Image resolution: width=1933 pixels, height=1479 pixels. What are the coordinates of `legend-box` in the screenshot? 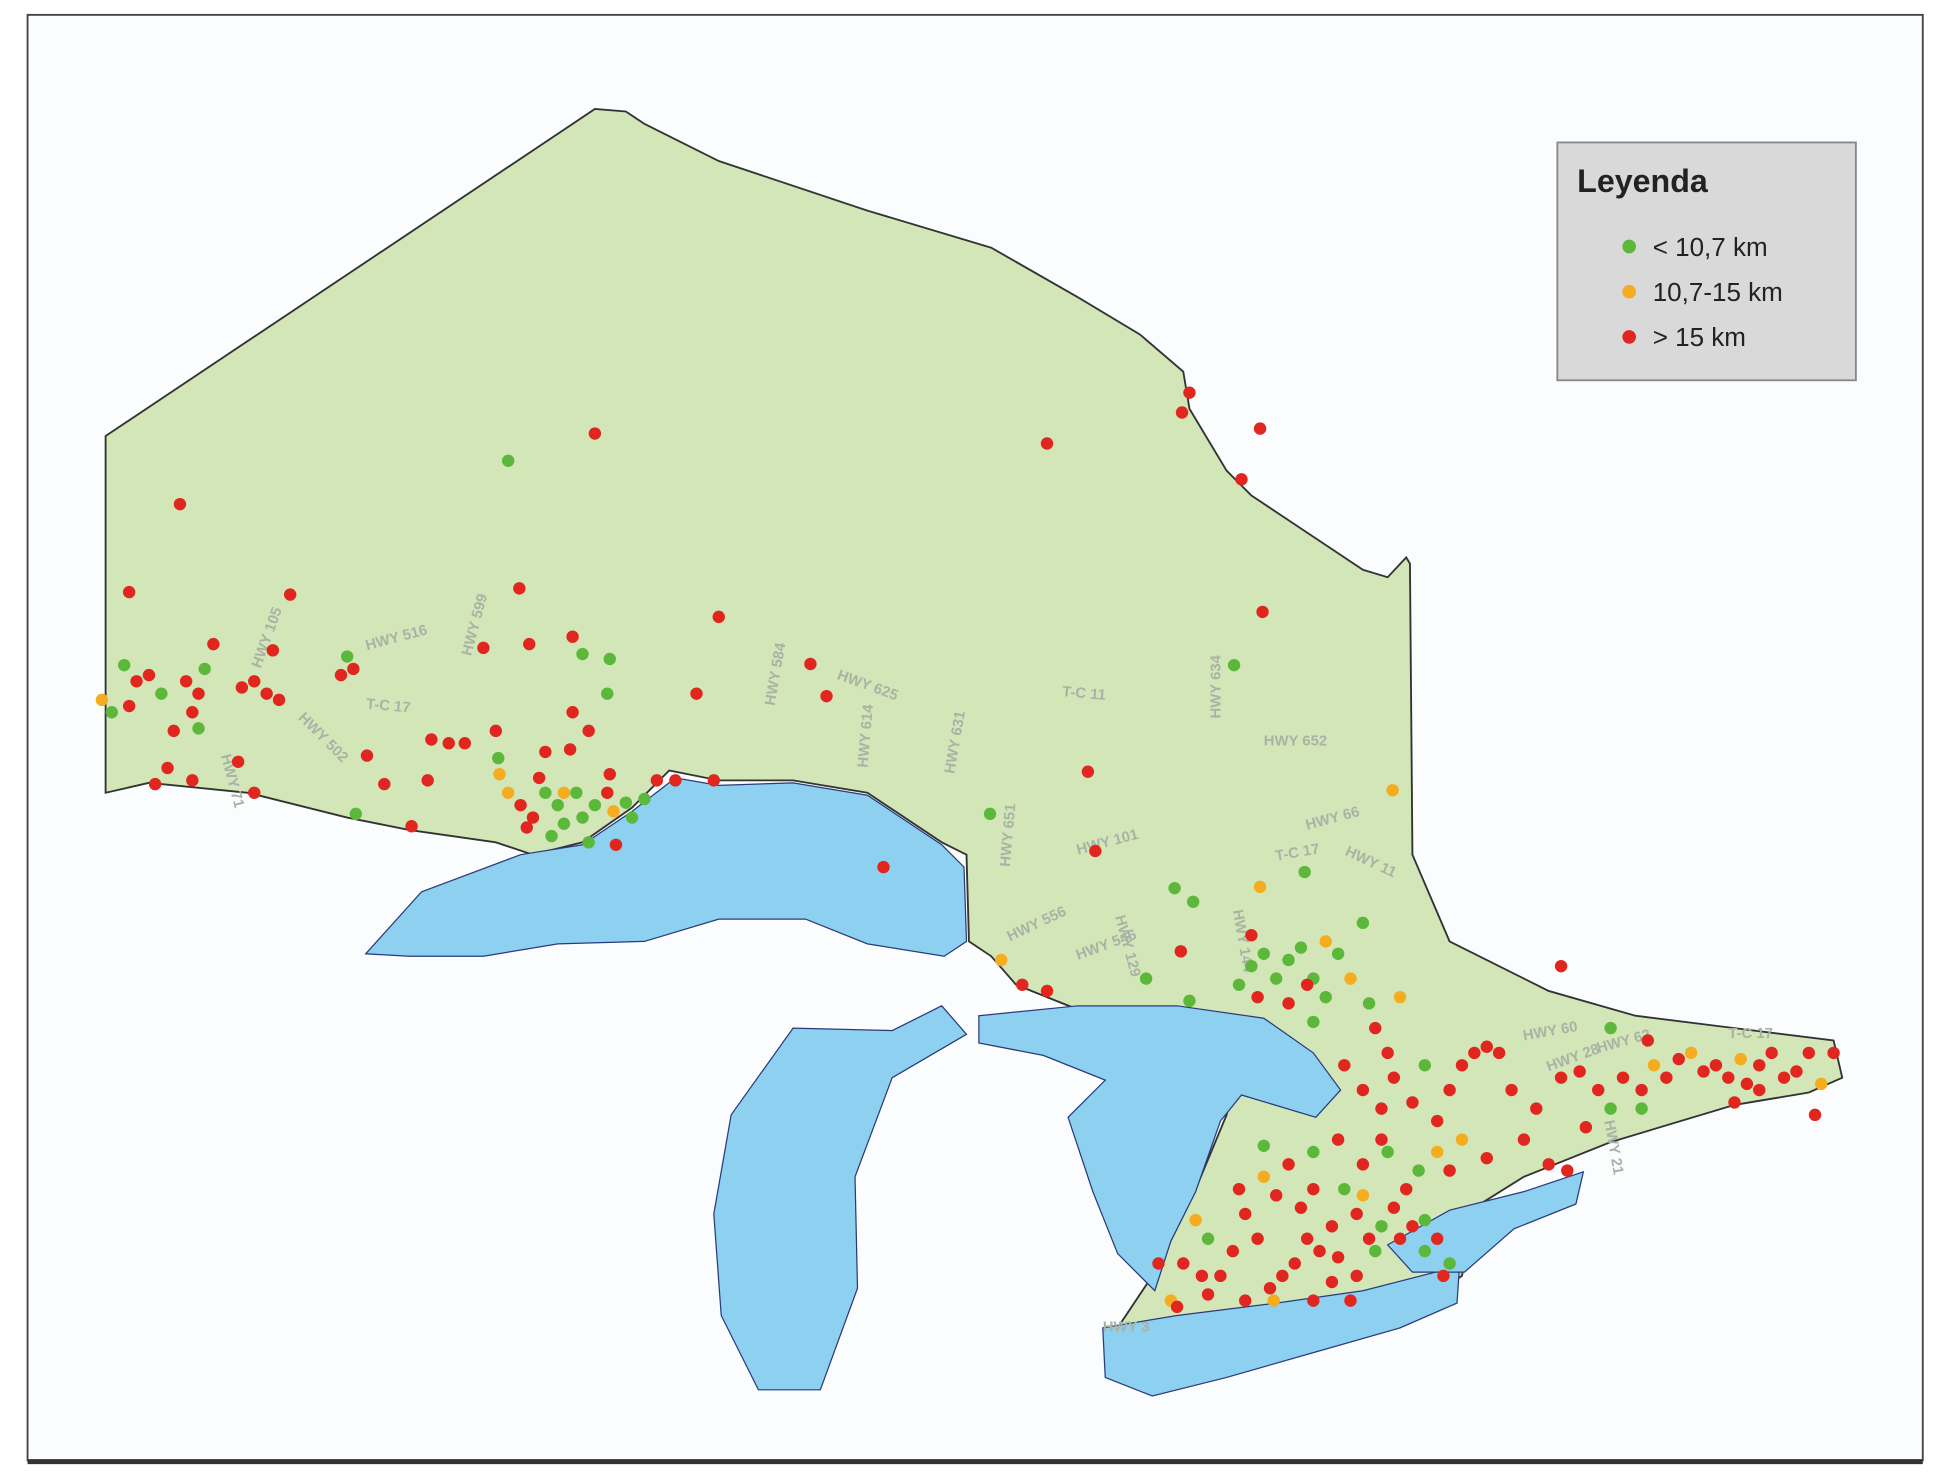 It's located at (1706, 261).